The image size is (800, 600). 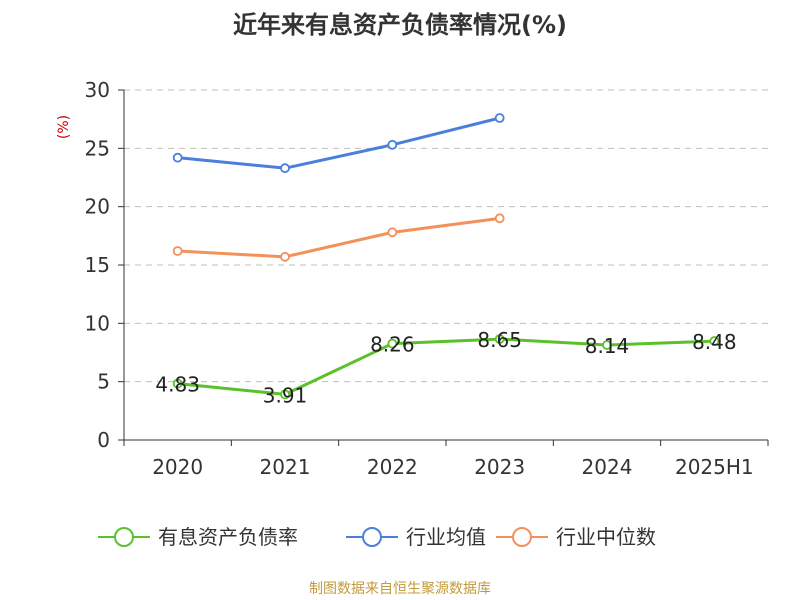 I want to click on data-label: 8.14, so click(x=607, y=346).